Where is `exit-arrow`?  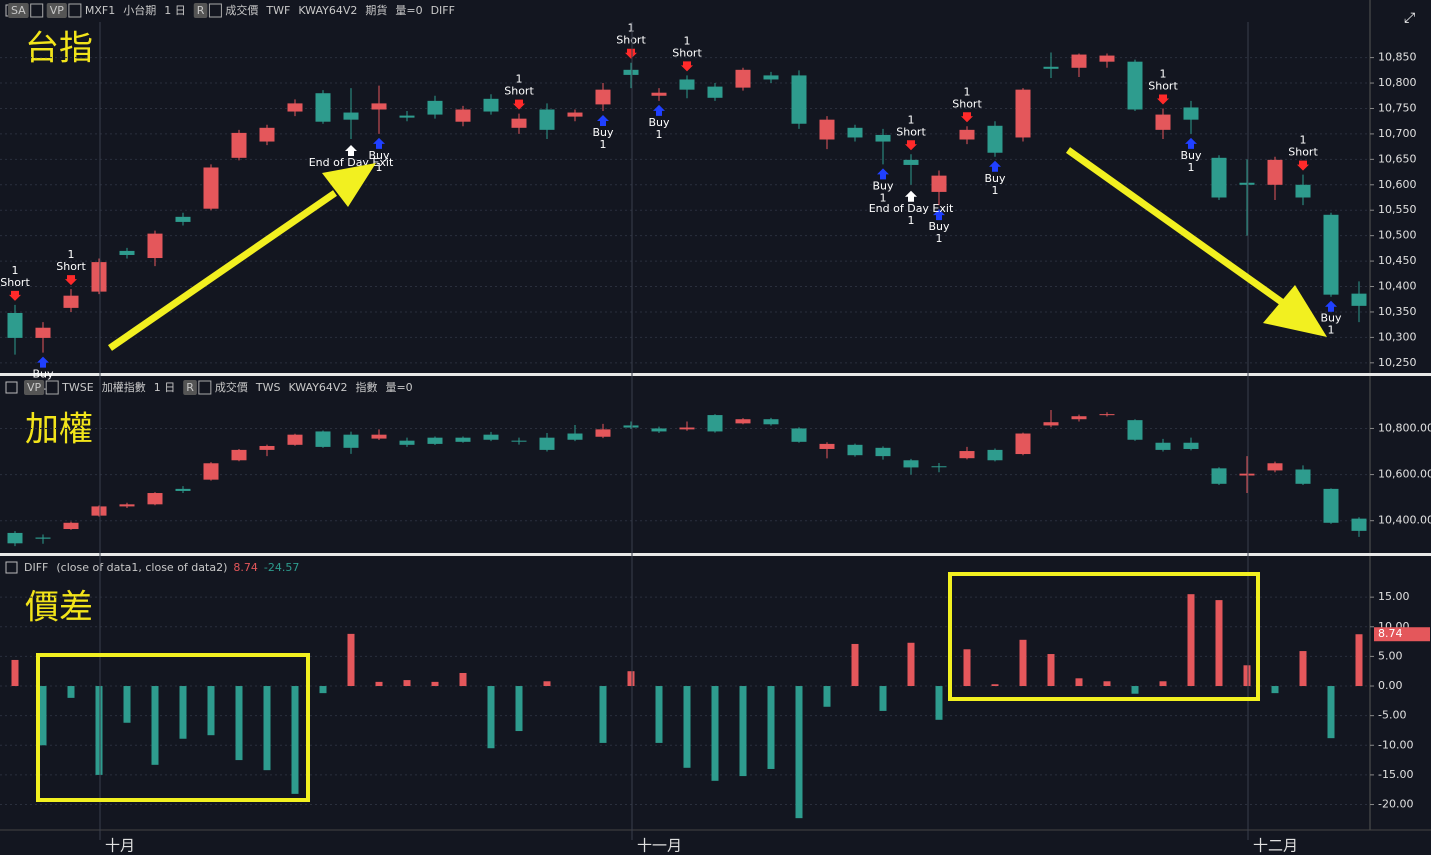
exit-arrow is located at coordinates (911, 196).